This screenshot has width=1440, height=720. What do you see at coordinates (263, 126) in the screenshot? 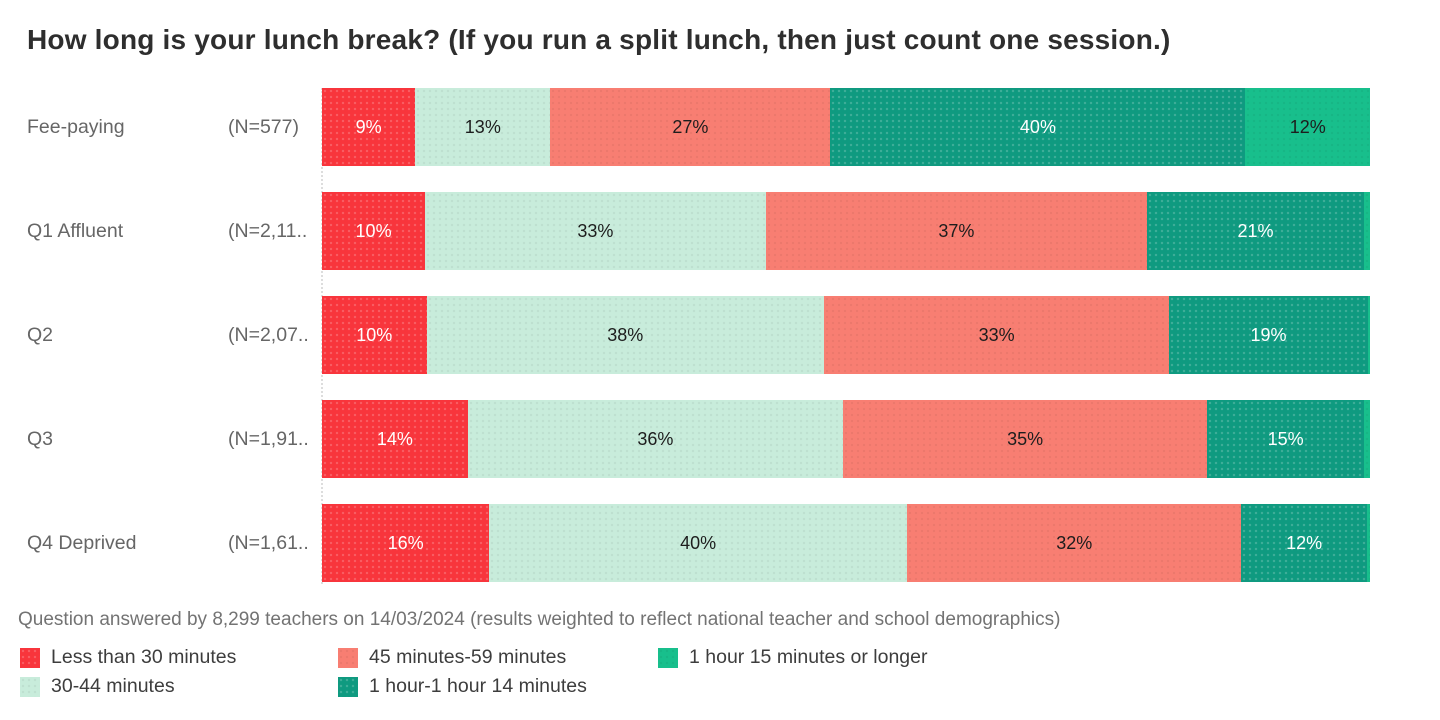
I see `sample-size-label: (N=577)` at bounding box center [263, 126].